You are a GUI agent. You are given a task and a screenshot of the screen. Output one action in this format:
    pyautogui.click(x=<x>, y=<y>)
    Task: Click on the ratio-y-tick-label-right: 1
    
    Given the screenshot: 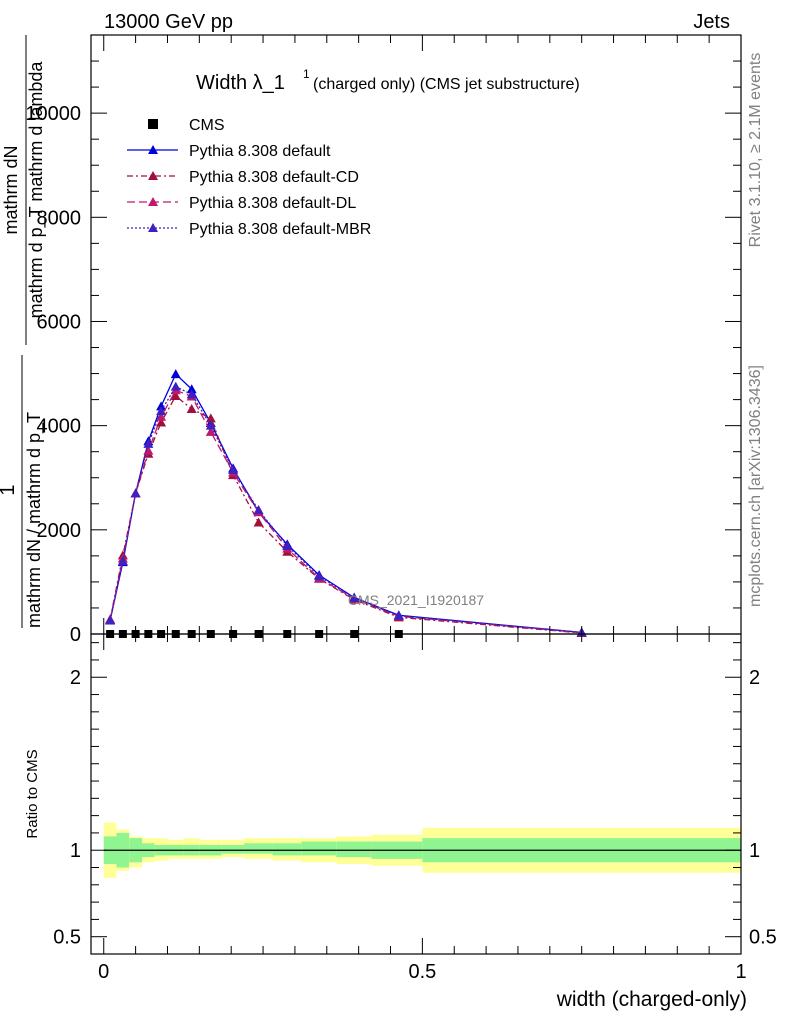 What is the action you would take?
    pyautogui.click(x=754, y=851)
    